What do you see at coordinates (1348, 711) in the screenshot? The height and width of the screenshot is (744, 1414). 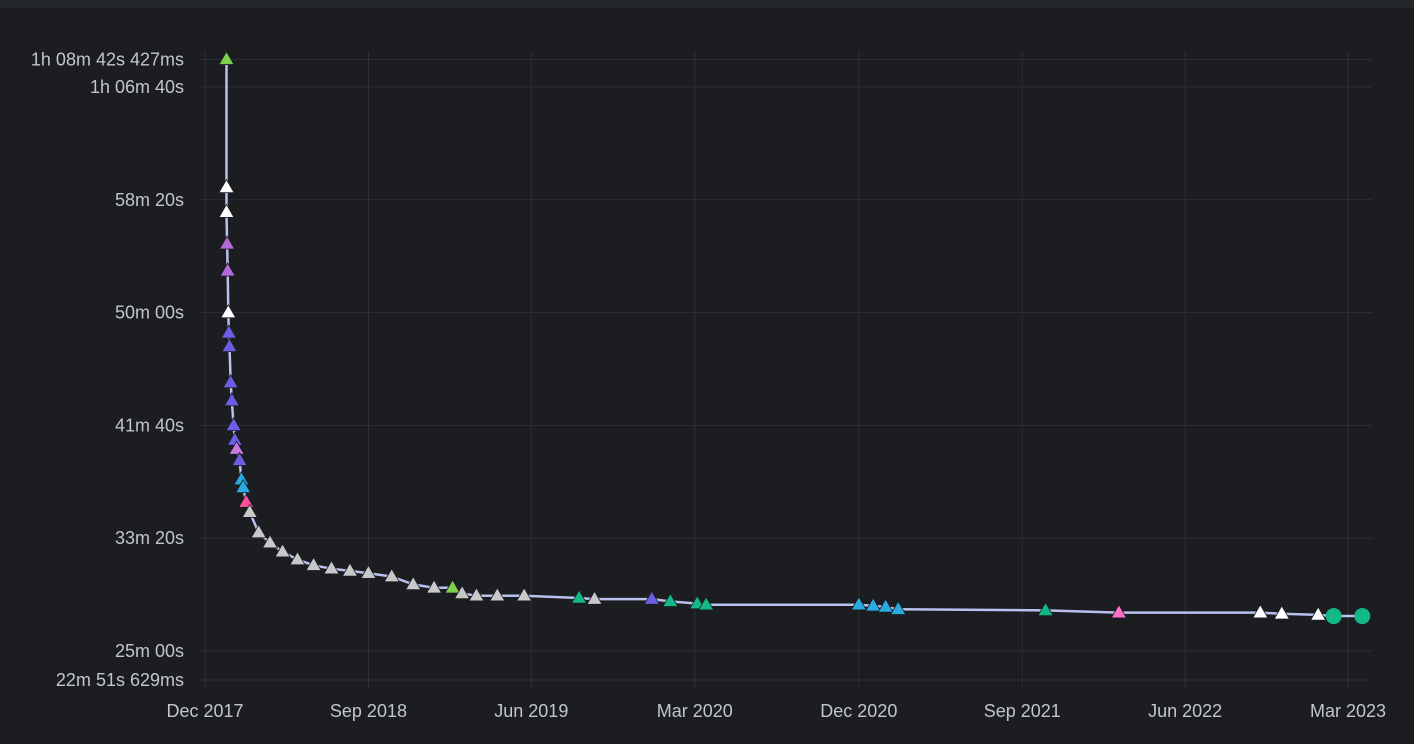 I see `x-tick-label: Mar 2023` at bounding box center [1348, 711].